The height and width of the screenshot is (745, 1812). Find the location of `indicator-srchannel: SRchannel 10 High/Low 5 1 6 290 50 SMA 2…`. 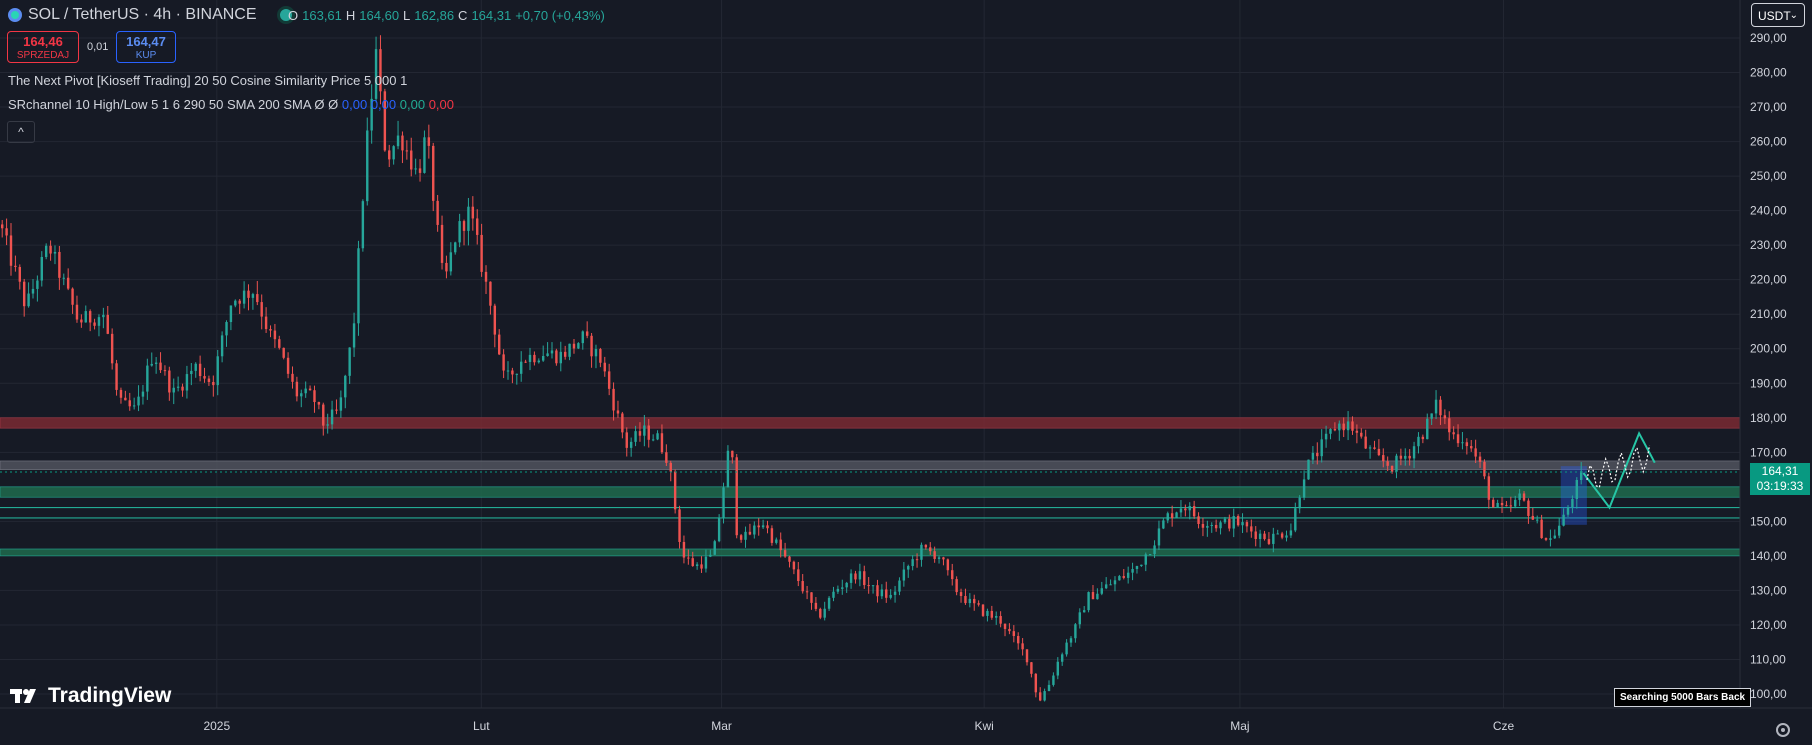

indicator-srchannel: SRchannel 10 High/Low 5 1 6 290 50 SMA 2… is located at coordinates (231, 104).